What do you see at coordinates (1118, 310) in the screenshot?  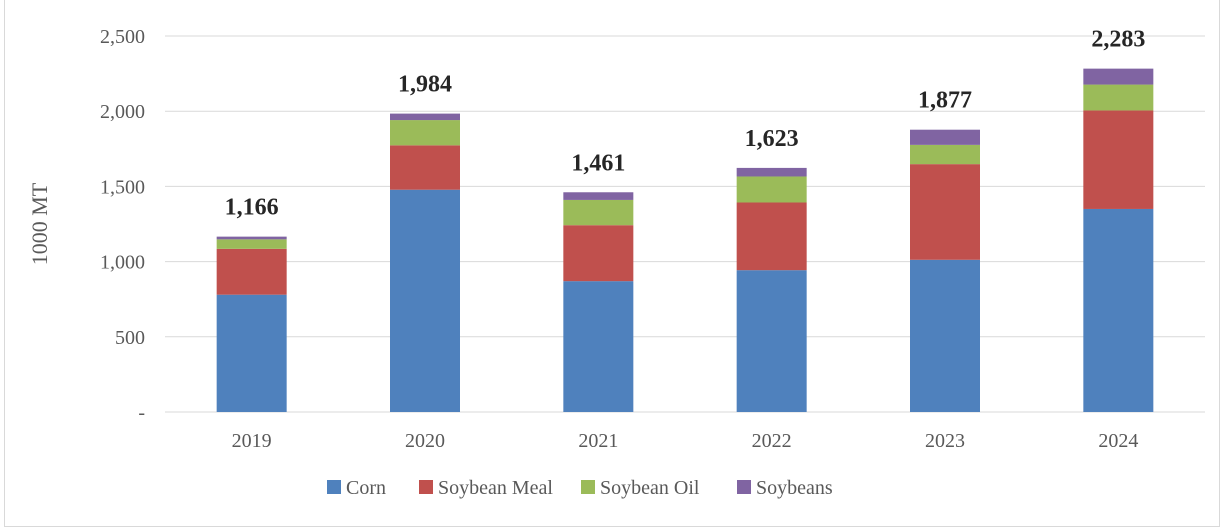 I see `bar-corn-2024` at bounding box center [1118, 310].